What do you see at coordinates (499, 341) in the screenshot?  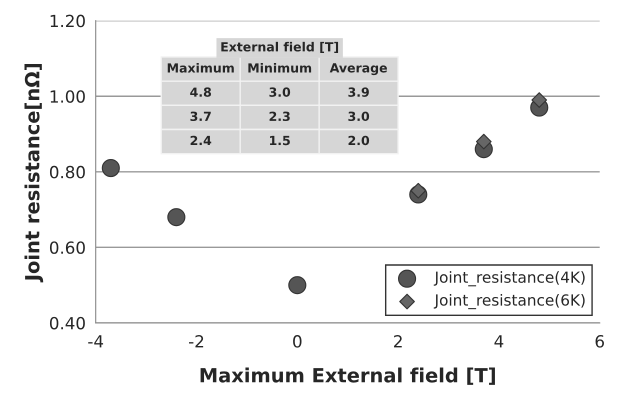 I see `x-tick-label: 4` at bounding box center [499, 341].